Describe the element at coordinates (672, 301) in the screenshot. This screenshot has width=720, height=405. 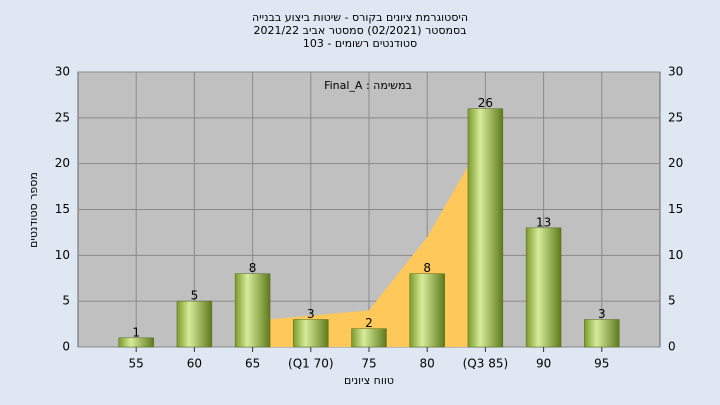
I see `y2-tick-label: 5` at that location.